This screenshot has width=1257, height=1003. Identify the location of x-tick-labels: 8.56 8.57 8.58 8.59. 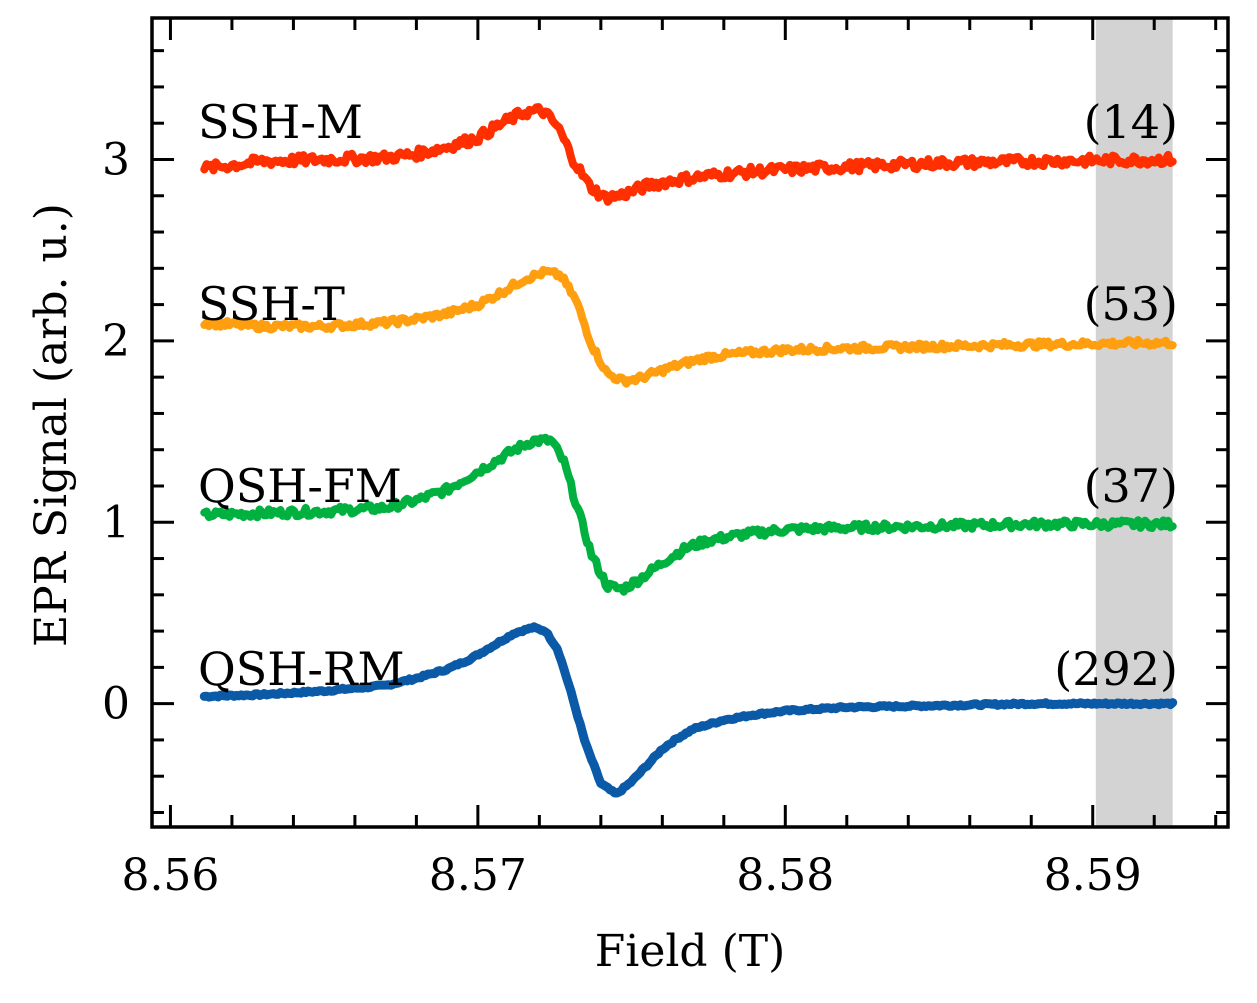
(631, 875).